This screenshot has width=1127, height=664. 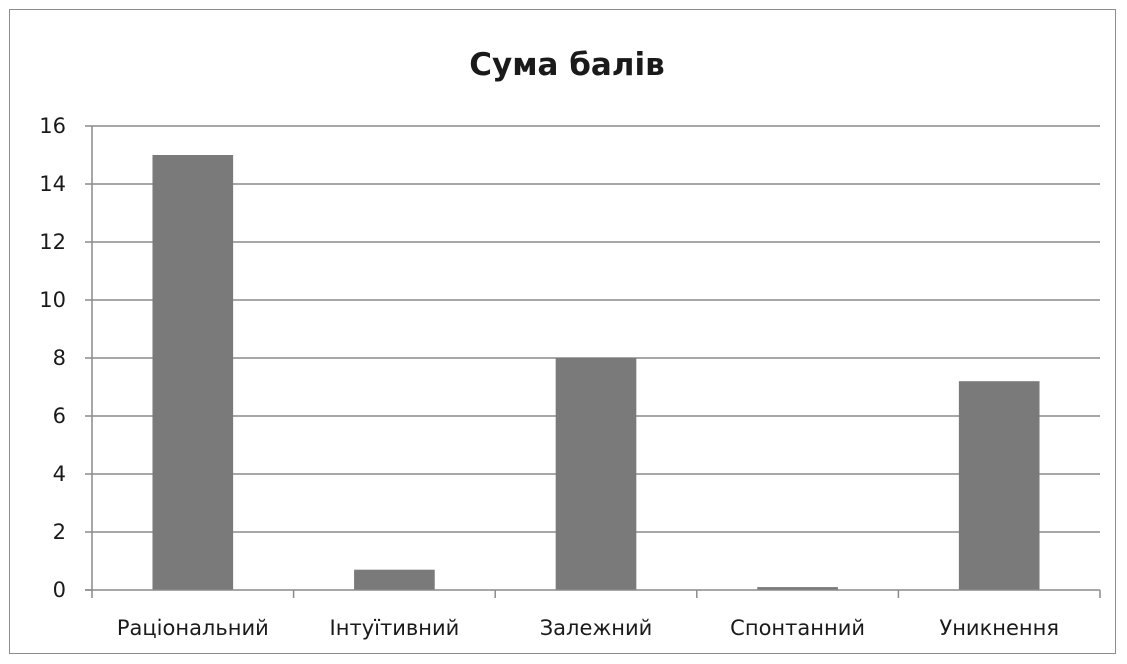 What do you see at coordinates (52, 300) in the screenshot?
I see `y-tick-label: 10` at bounding box center [52, 300].